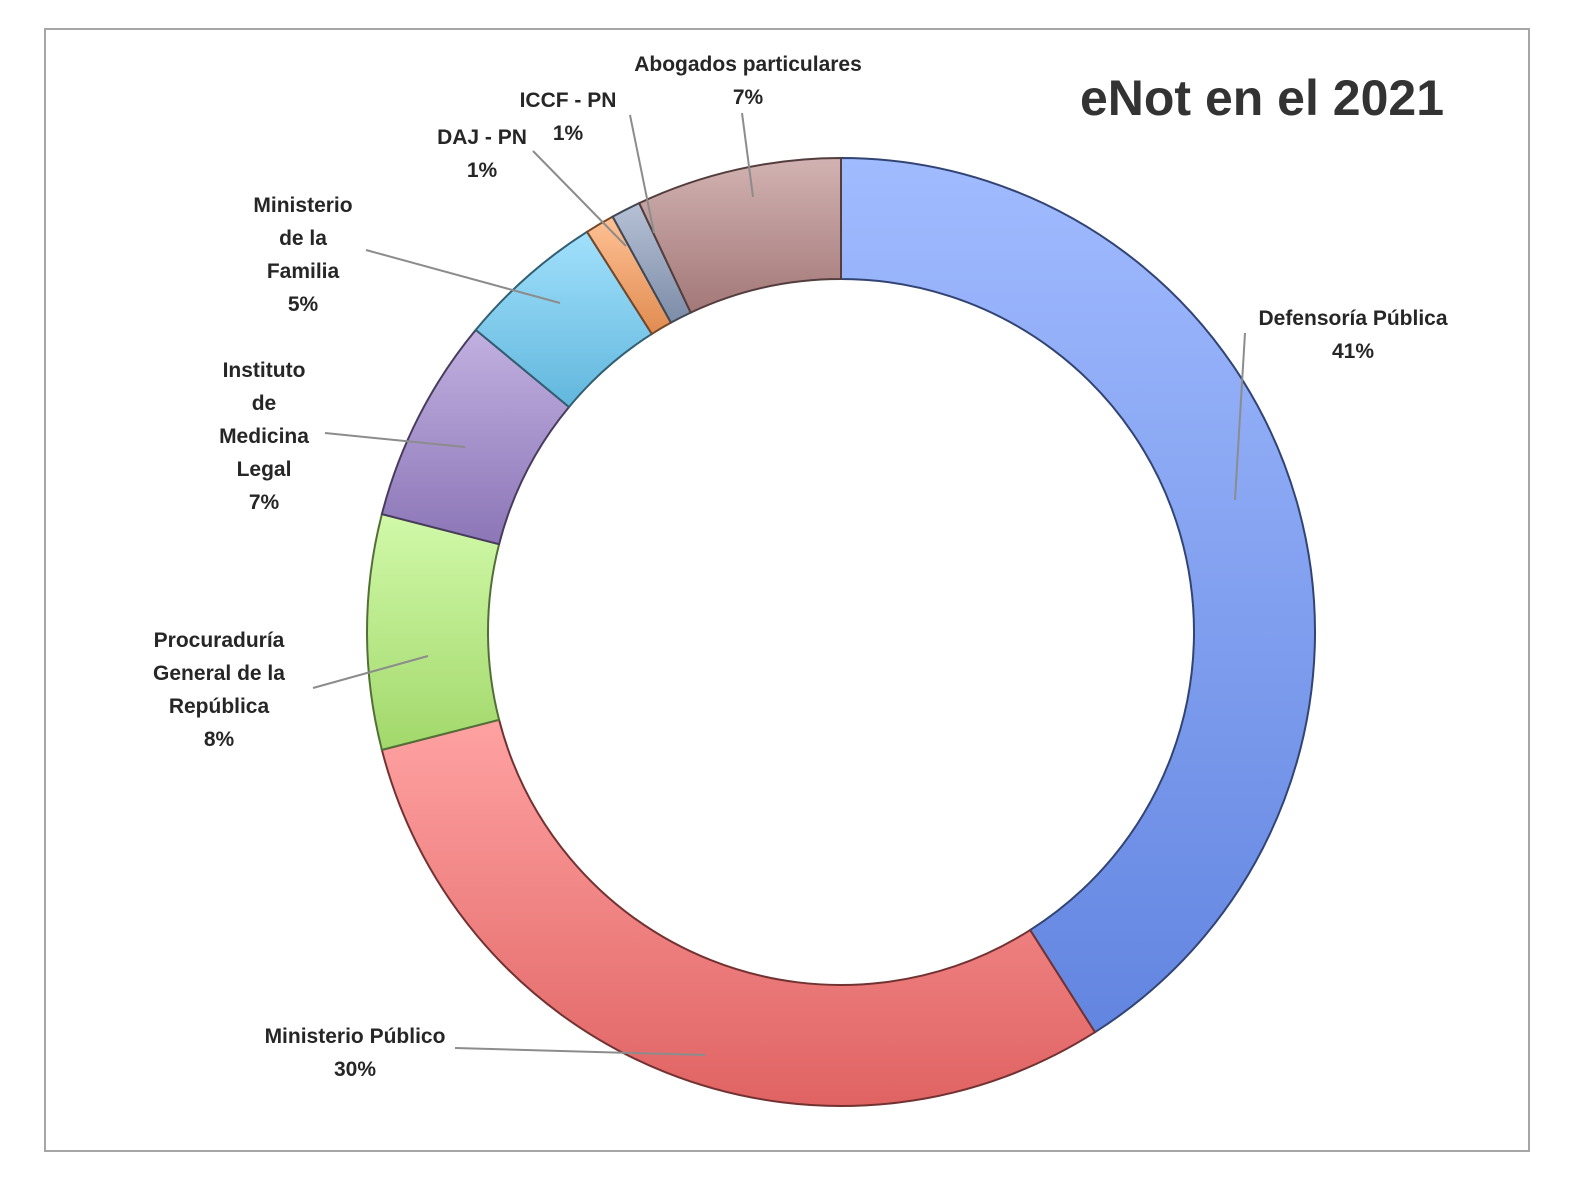  I want to click on slice-label-line-2-0: Procuraduría, so click(219, 640).